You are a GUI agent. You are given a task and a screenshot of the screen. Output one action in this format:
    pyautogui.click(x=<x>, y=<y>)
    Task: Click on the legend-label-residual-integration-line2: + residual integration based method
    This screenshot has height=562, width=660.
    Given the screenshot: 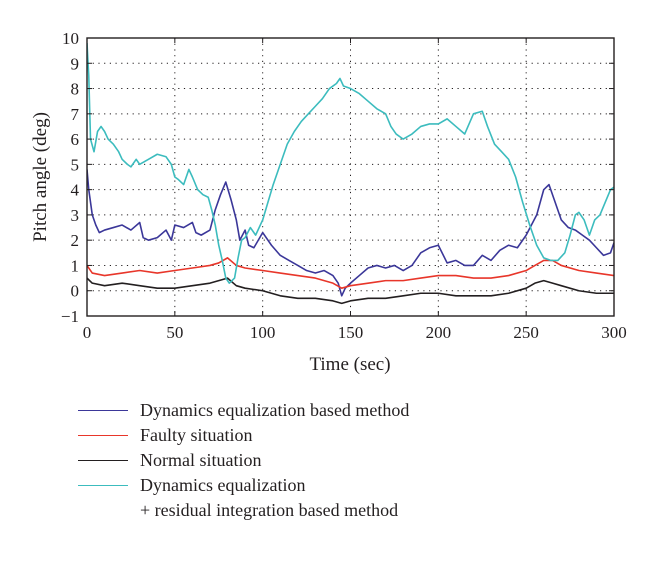 What is the action you would take?
    pyautogui.click(x=269, y=510)
    